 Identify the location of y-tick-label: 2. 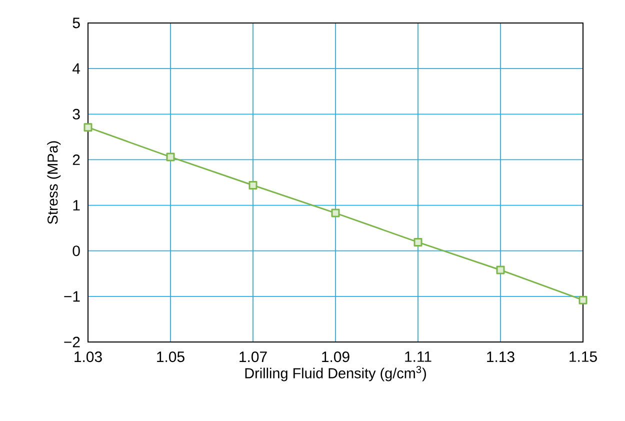
(76, 159).